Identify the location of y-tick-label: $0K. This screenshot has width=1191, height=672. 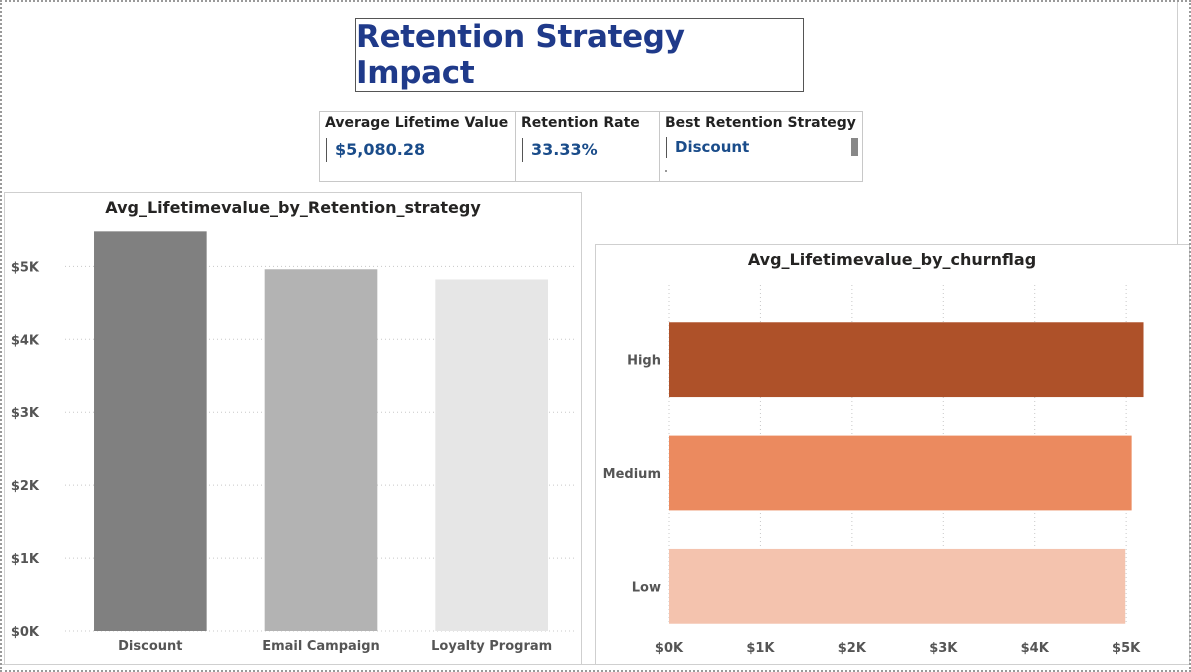
(25, 632).